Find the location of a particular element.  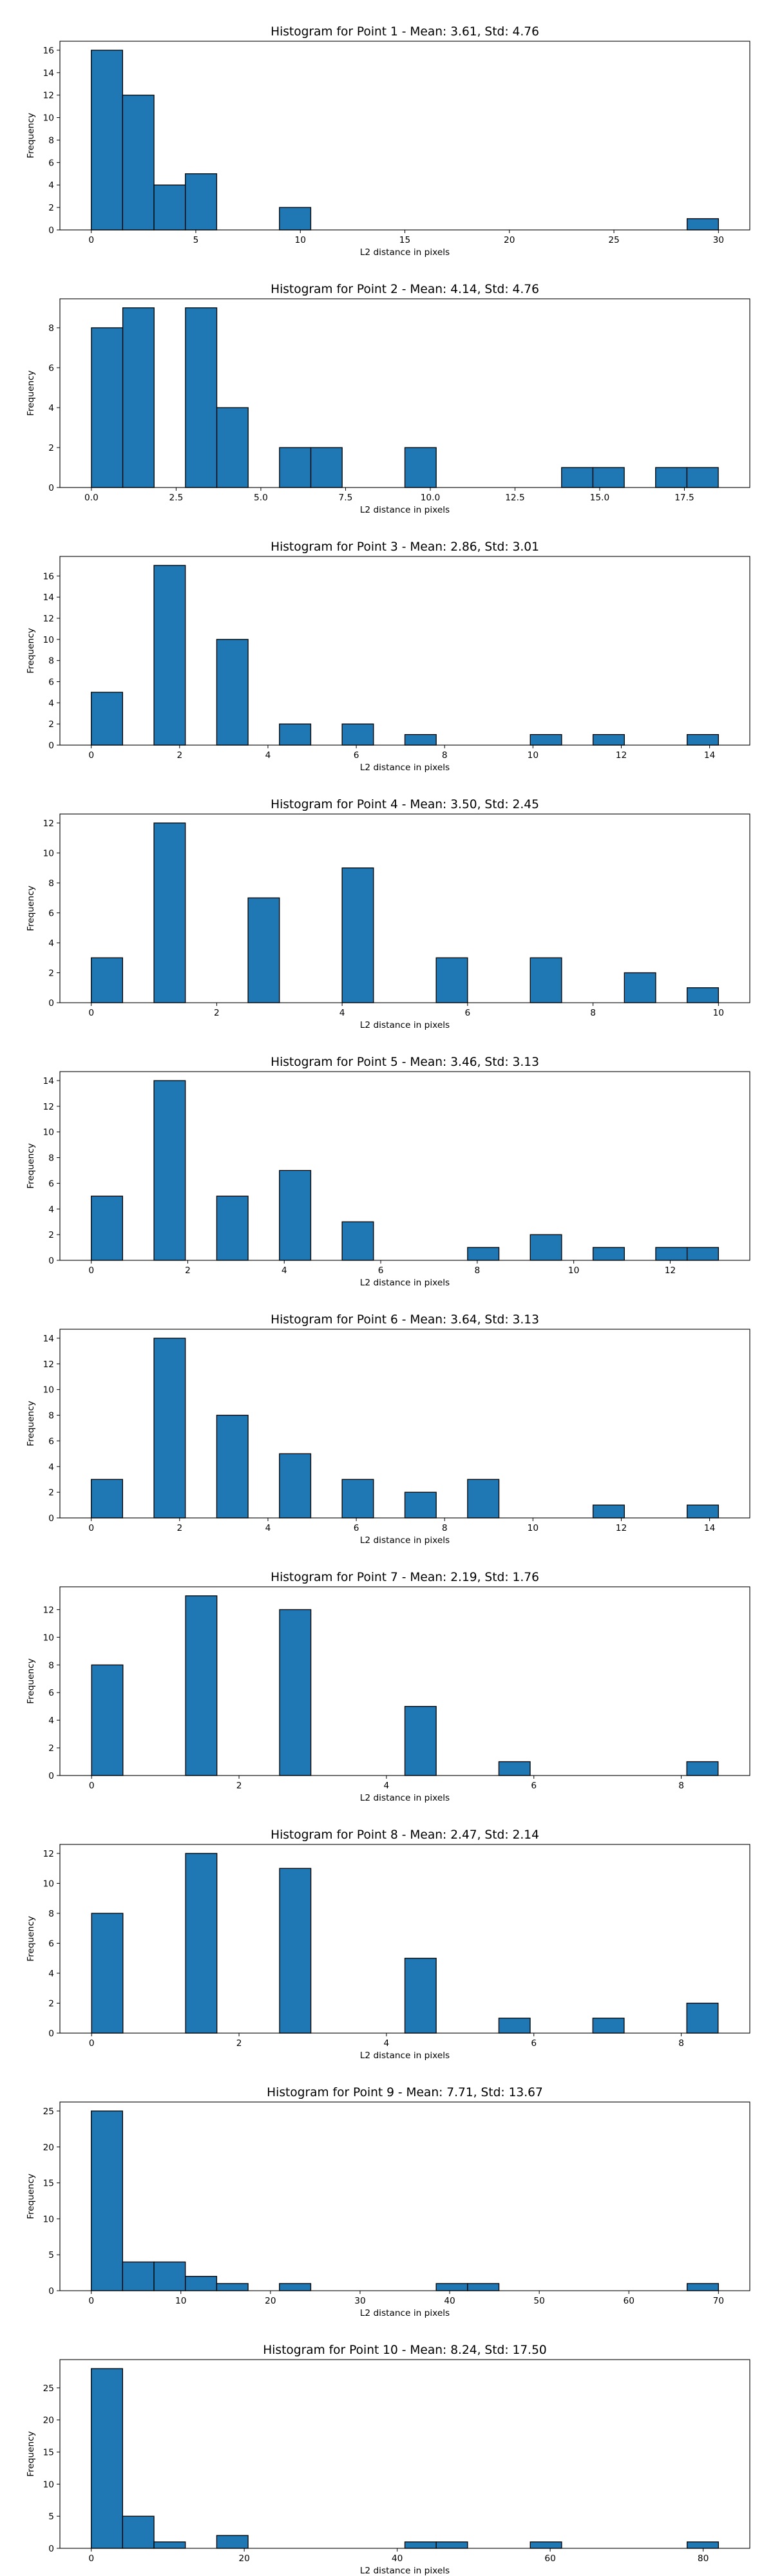

histogram-9-xtick-label: 70 is located at coordinates (719, 2301).